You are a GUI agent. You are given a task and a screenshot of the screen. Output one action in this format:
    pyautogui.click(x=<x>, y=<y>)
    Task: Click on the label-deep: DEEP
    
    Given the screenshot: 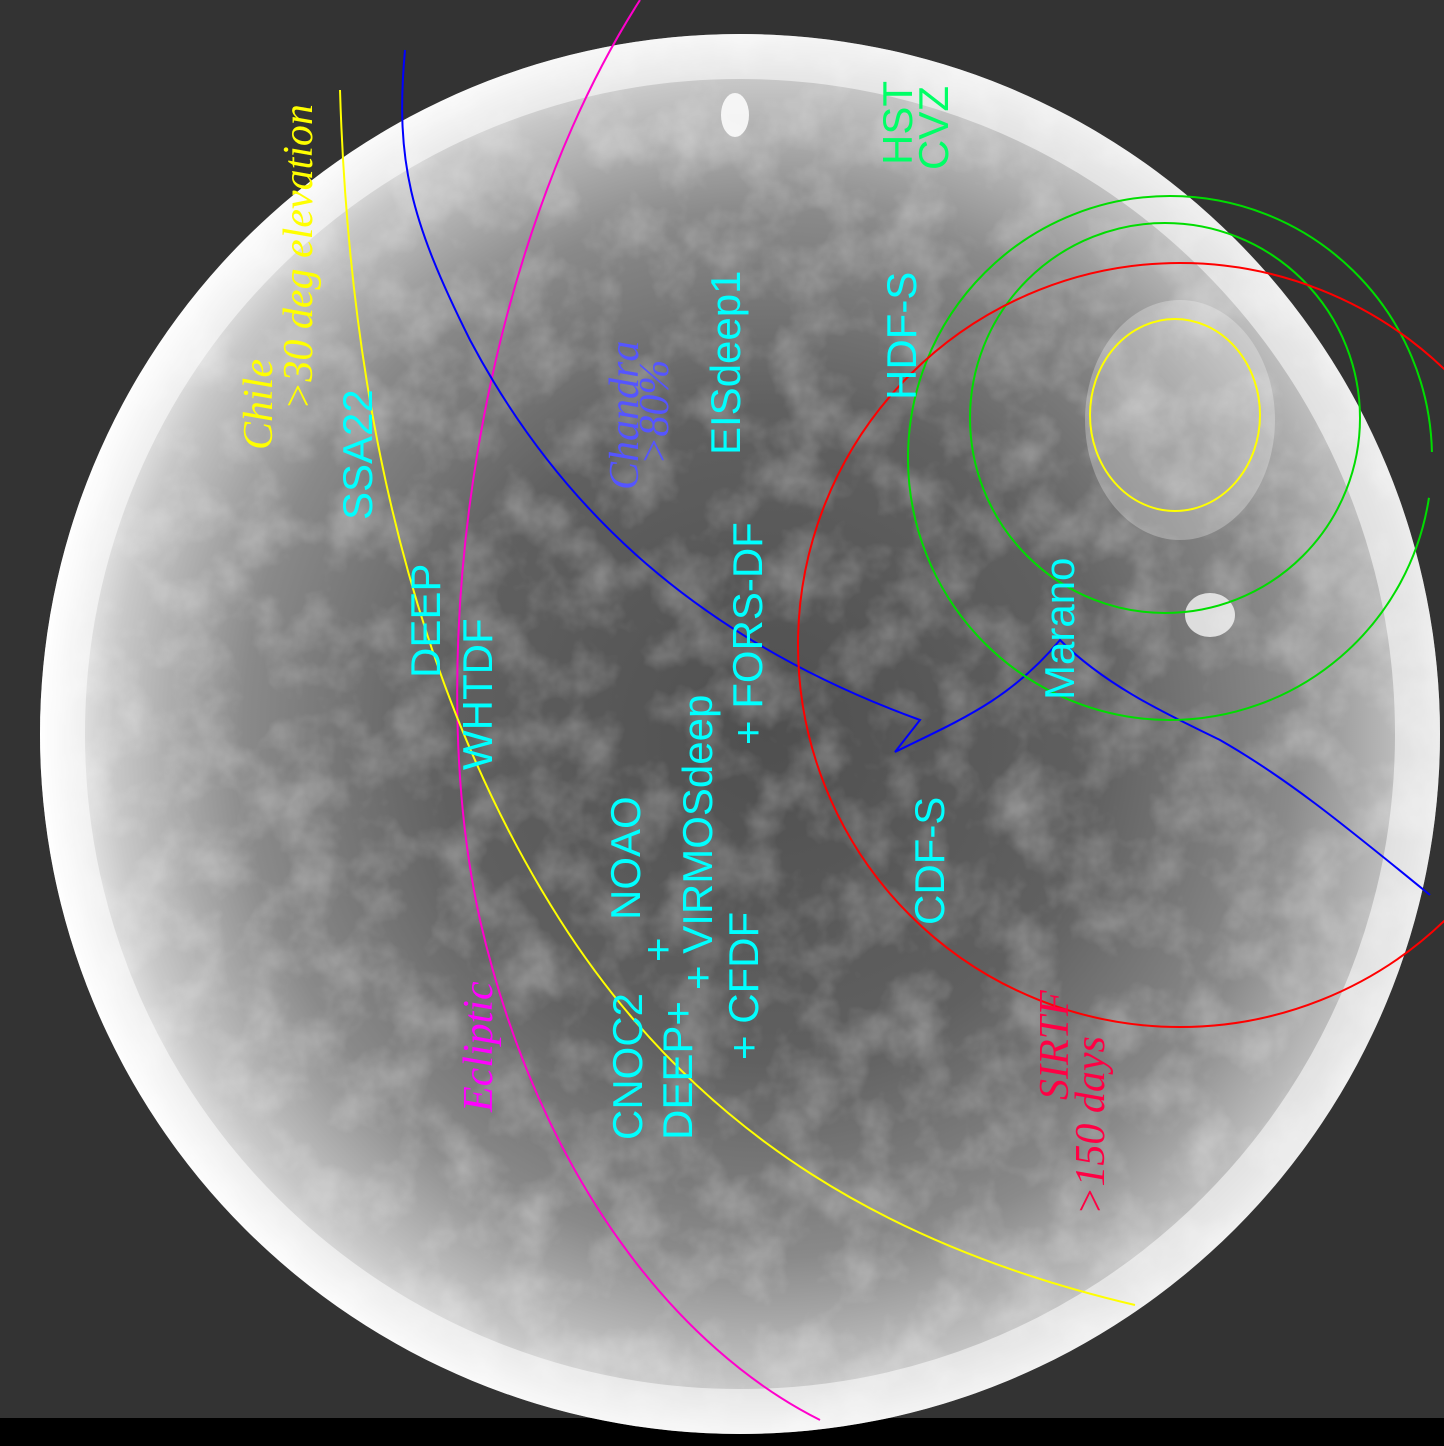 What is the action you would take?
    pyautogui.click(x=425, y=621)
    